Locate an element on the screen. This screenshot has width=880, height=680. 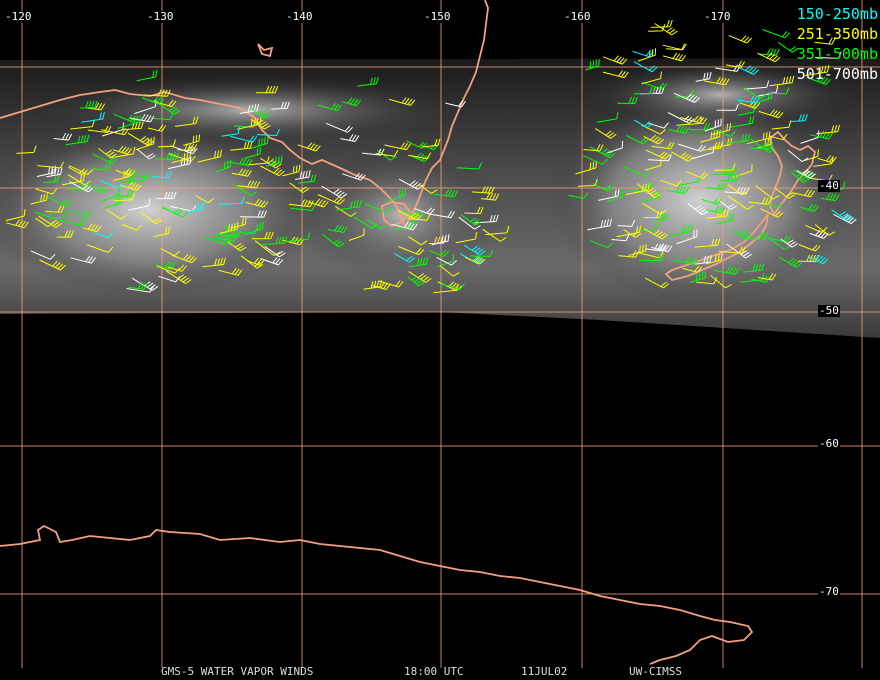
legend-501-700mb: 501-700mb is located at coordinates (837, 74).